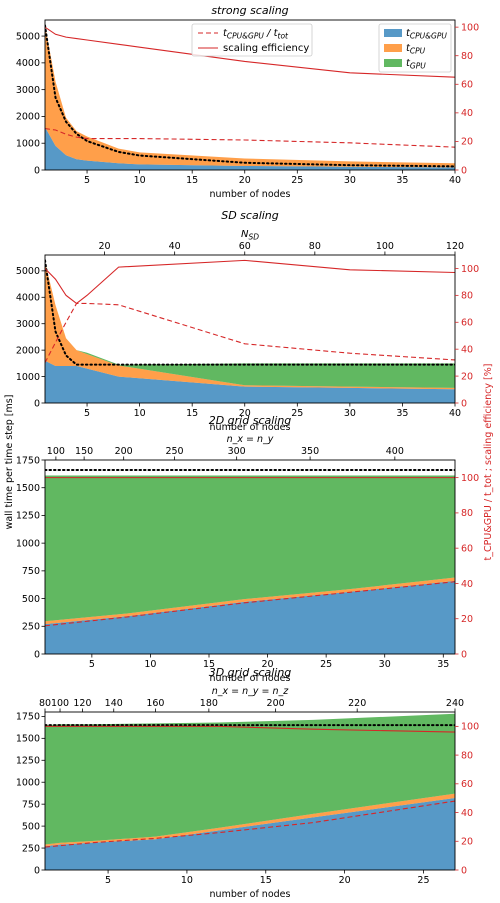 The image size is (500, 903). I want to click on scaling-efficiency-line, so click(250, 52).